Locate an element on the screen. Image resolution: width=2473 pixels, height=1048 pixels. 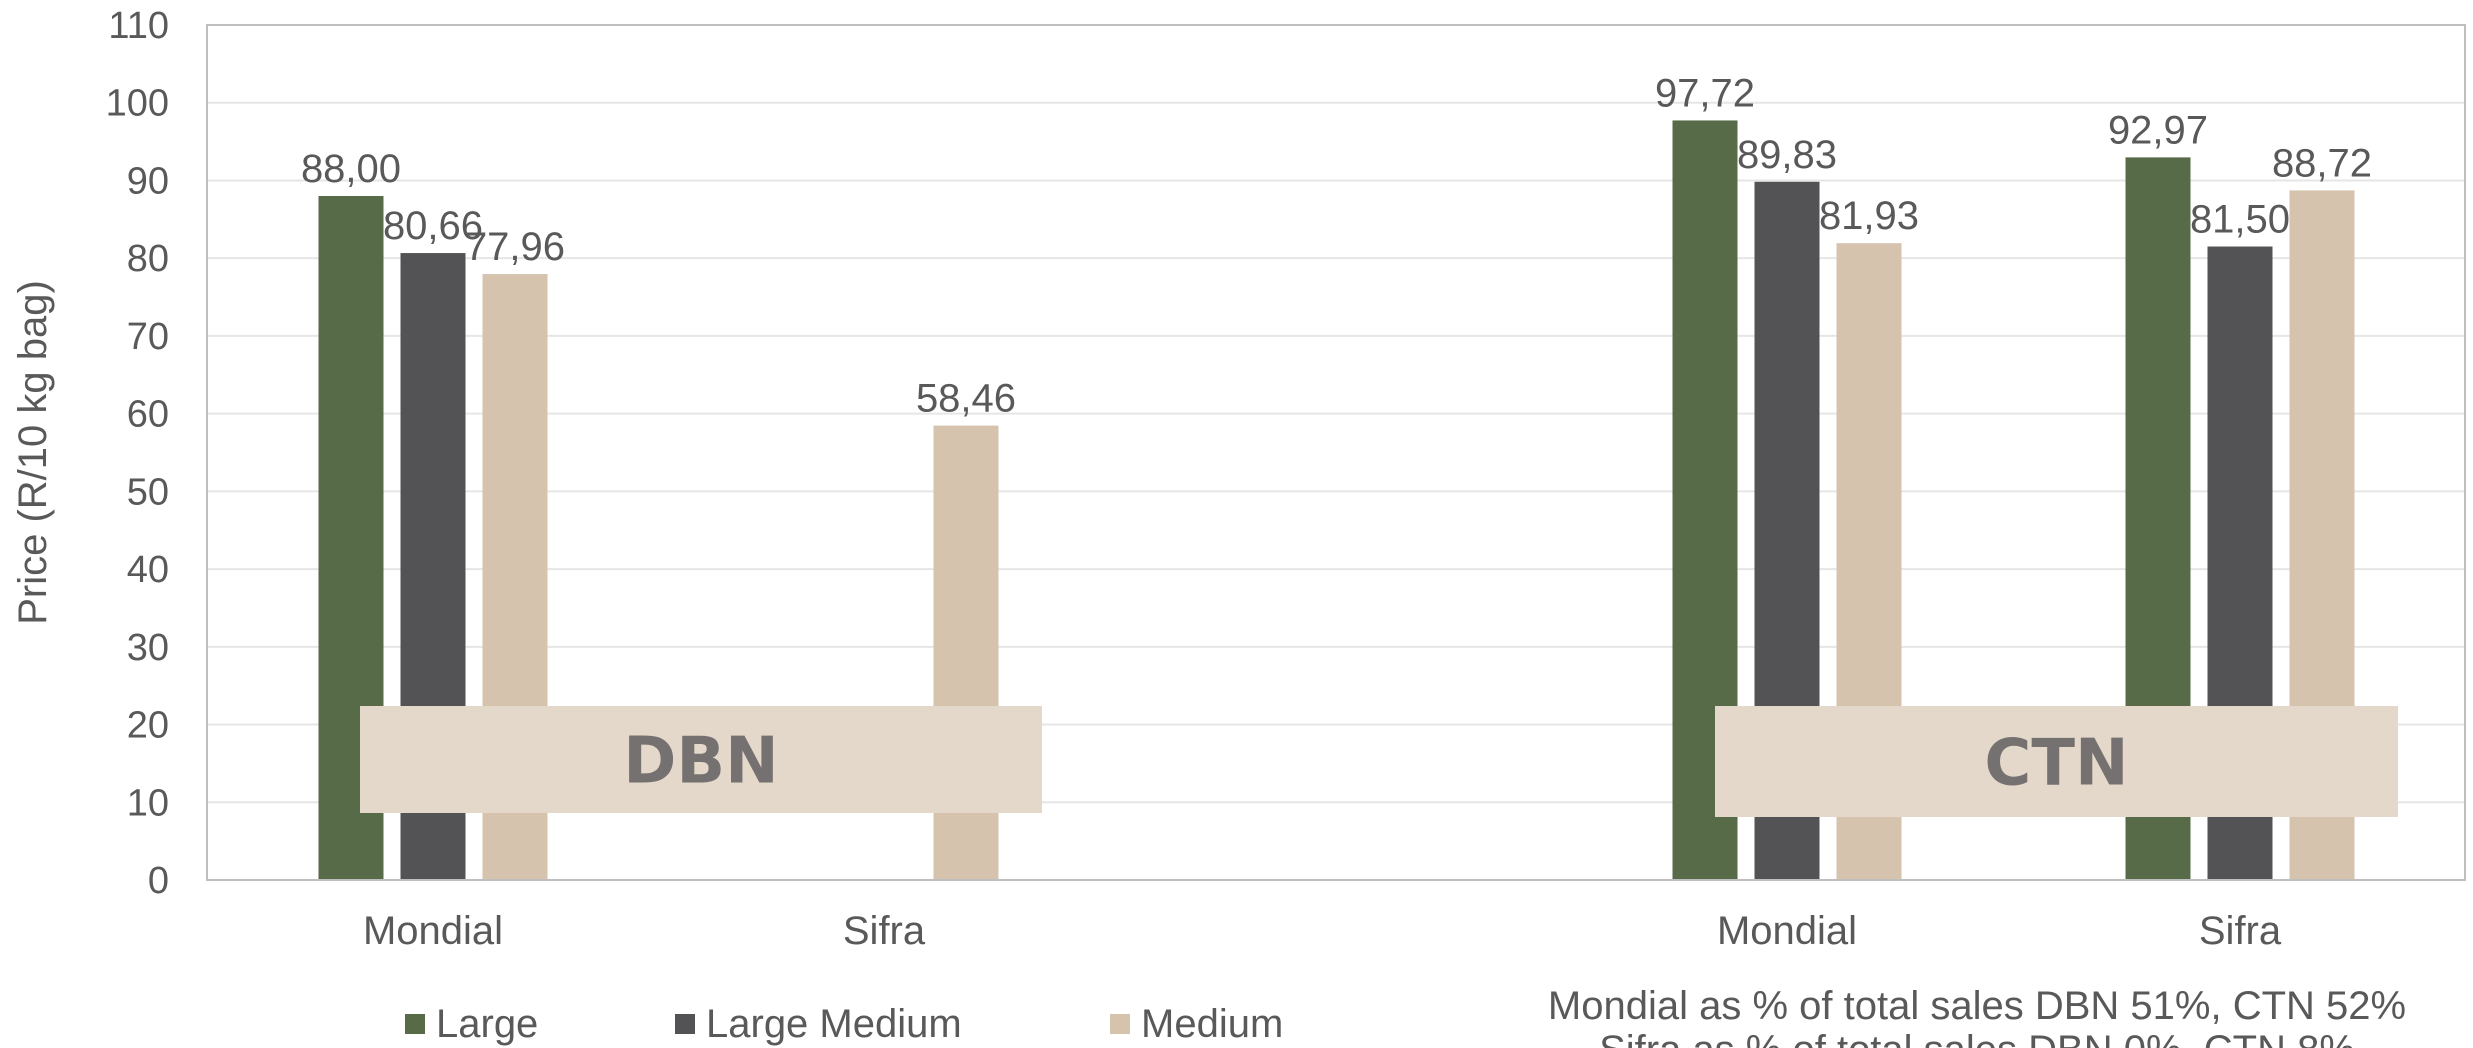
y-tick-label: 0 is located at coordinates (158, 881).